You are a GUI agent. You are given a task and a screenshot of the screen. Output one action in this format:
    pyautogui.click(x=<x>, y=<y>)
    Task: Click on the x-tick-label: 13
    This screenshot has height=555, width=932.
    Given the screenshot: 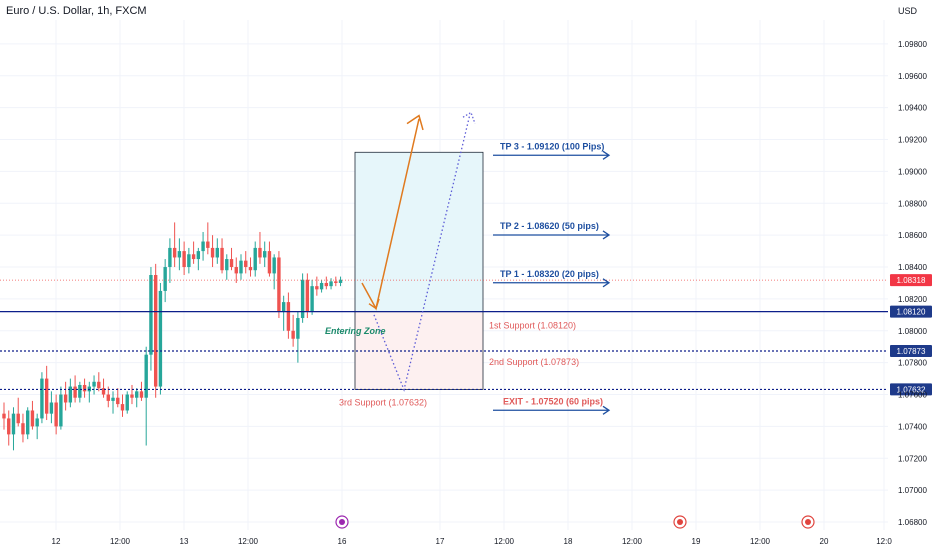 What is the action you would take?
    pyautogui.click(x=184, y=541)
    